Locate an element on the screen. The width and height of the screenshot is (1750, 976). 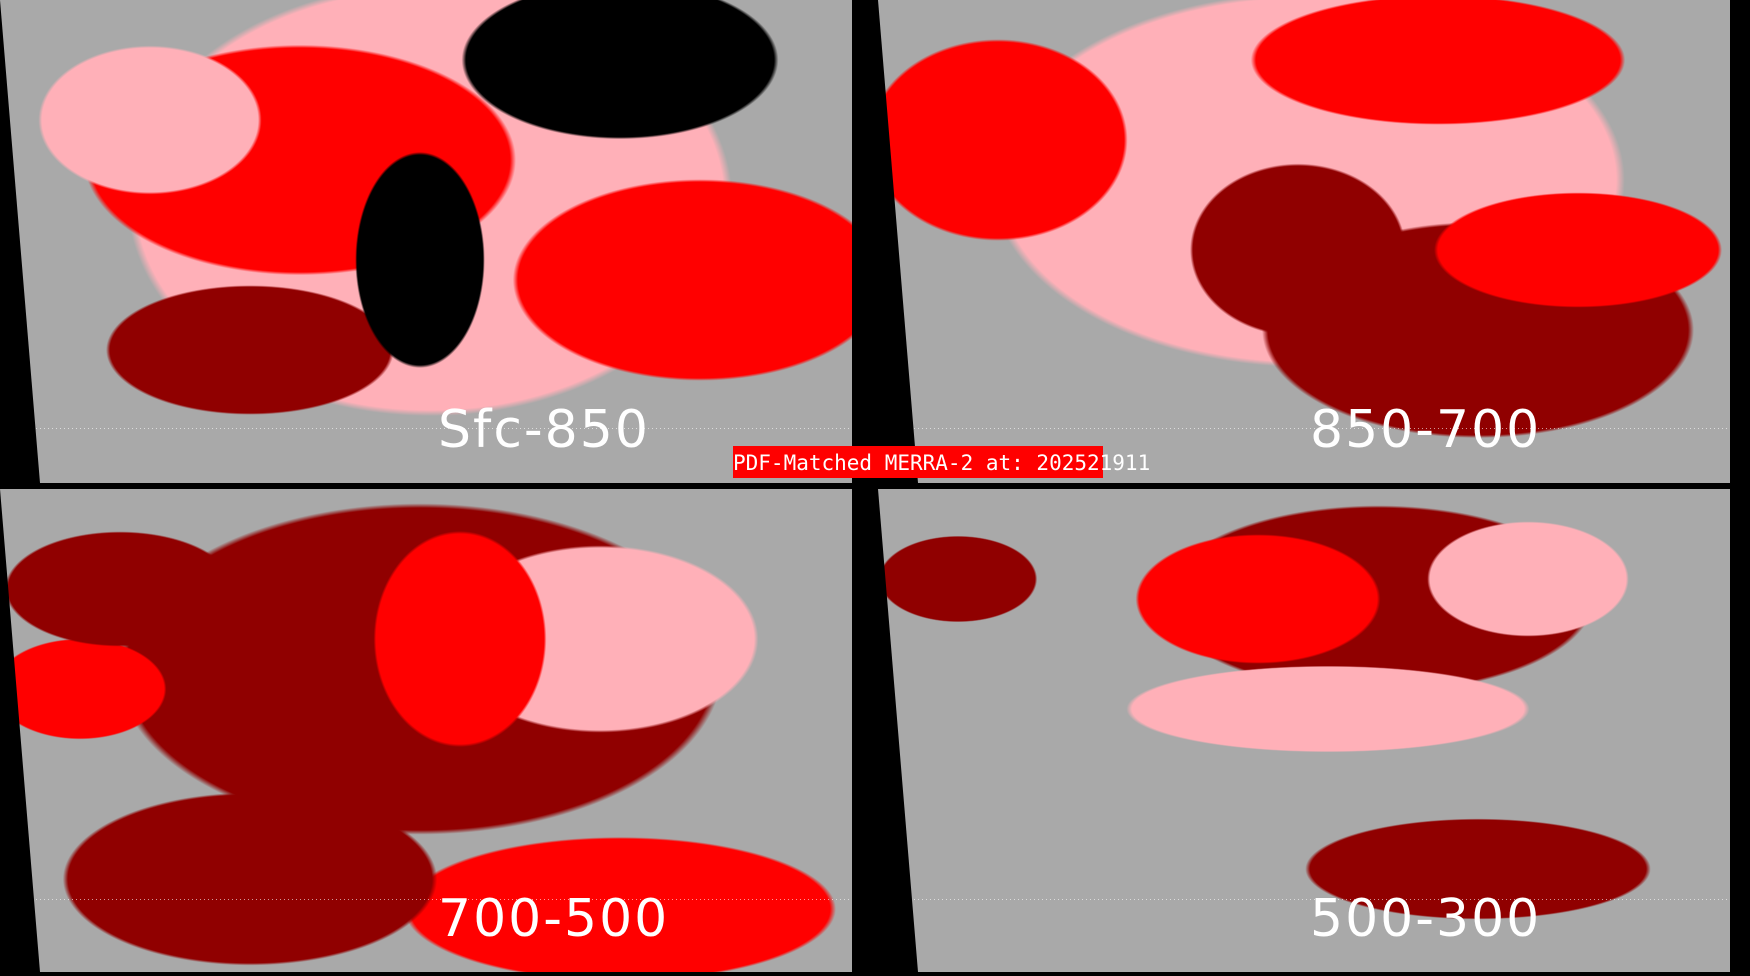
layer-label: 850-700 is located at coordinates (1426, 430).